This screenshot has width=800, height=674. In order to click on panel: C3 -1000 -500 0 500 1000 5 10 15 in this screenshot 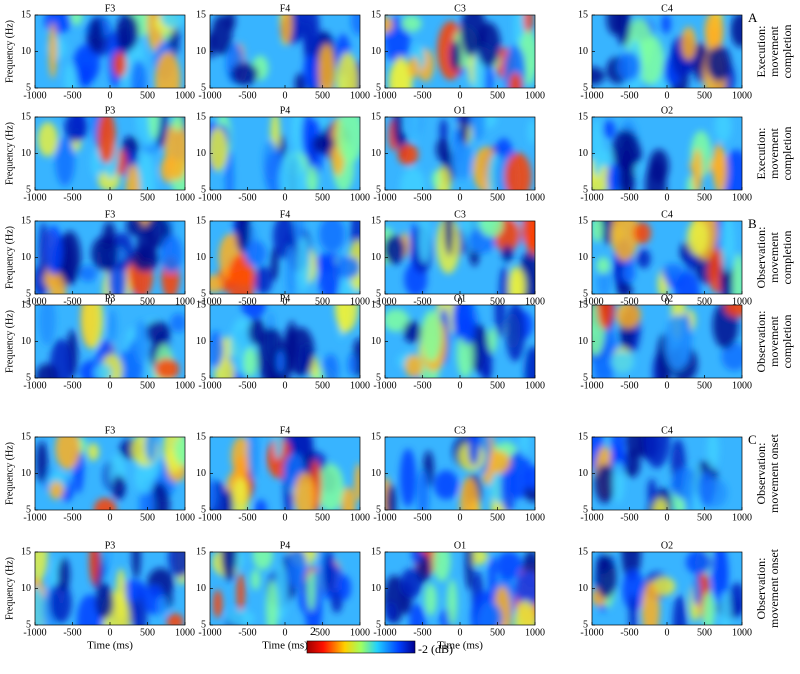, I will do `click(458, 258)`.